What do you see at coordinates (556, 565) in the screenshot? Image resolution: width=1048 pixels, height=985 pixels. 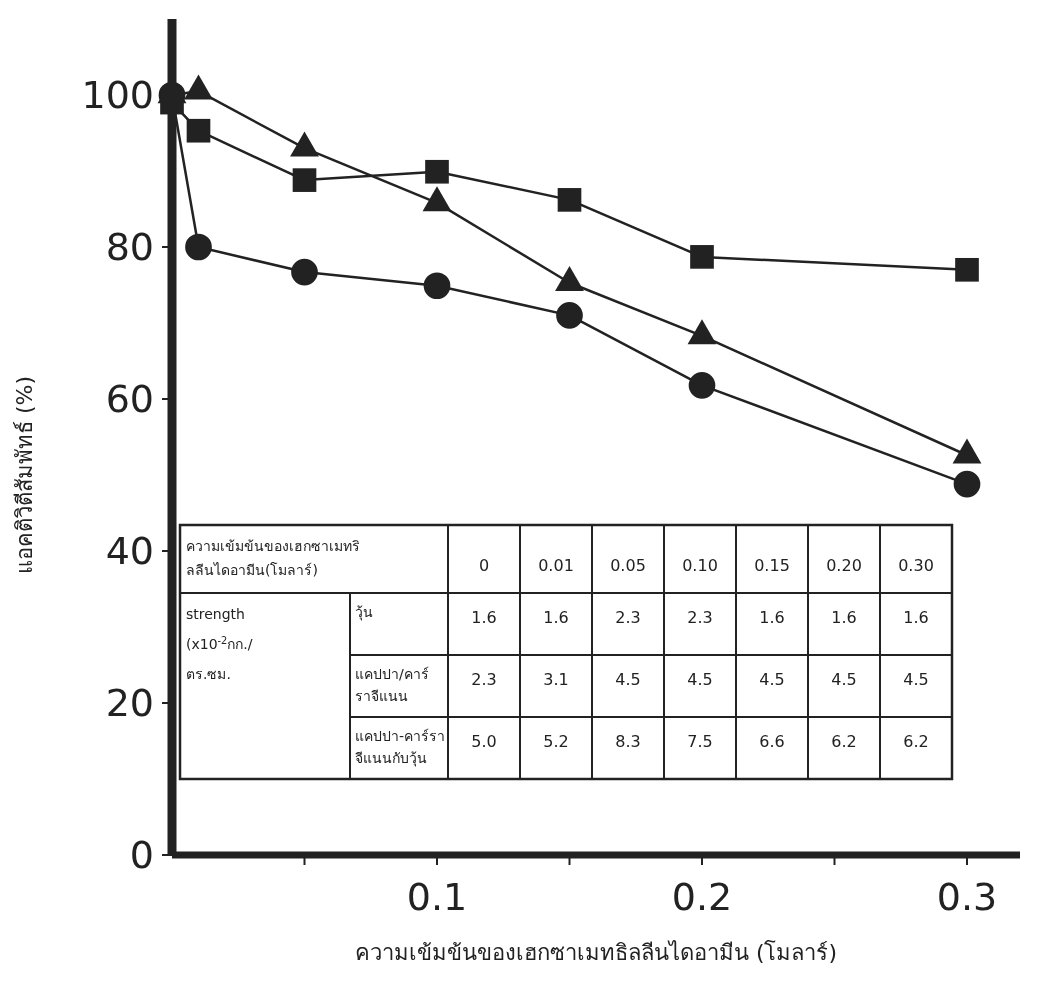 I see `annotation: 0.01` at bounding box center [556, 565].